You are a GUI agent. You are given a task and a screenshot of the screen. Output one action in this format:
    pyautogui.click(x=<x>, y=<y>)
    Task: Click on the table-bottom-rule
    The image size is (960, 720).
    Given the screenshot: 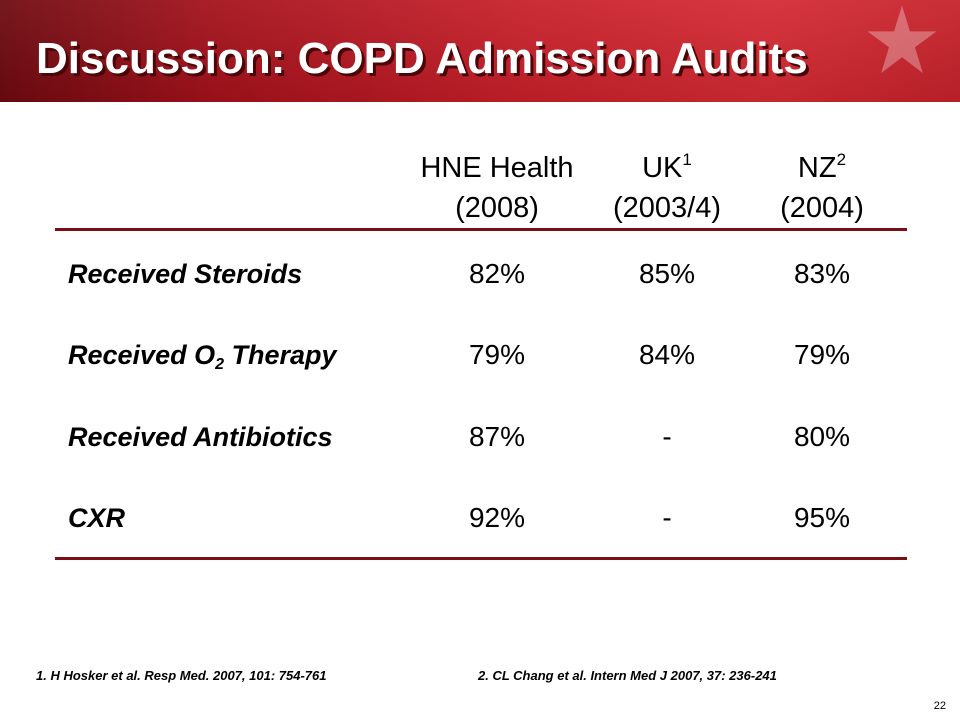 What is the action you would take?
    pyautogui.click(x=481, y=558)
    